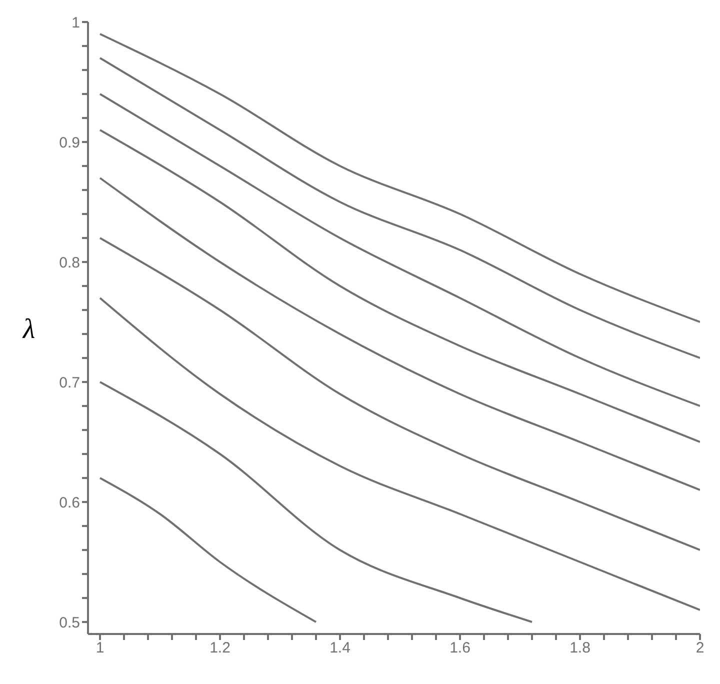 Image resolution: width=720 pixels, height=684 pixels. I want to click on x-tick-label: 1.8, so click(580, 648).